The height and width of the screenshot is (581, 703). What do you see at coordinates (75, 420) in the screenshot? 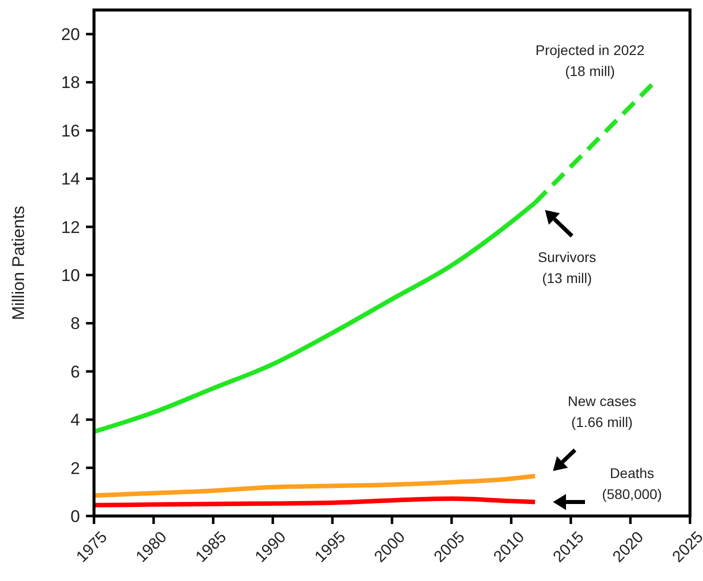
I see `y-tick-label: 4` at bounding box center [75, 420].